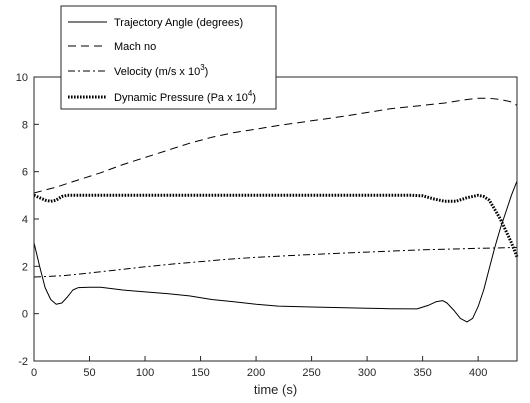 The width and height of the screenshot is (530, 403). What do you see at coordinates (478, 373) in the screenshot?
I see `x-tick-label: 400` at bounding box center [478, 373].